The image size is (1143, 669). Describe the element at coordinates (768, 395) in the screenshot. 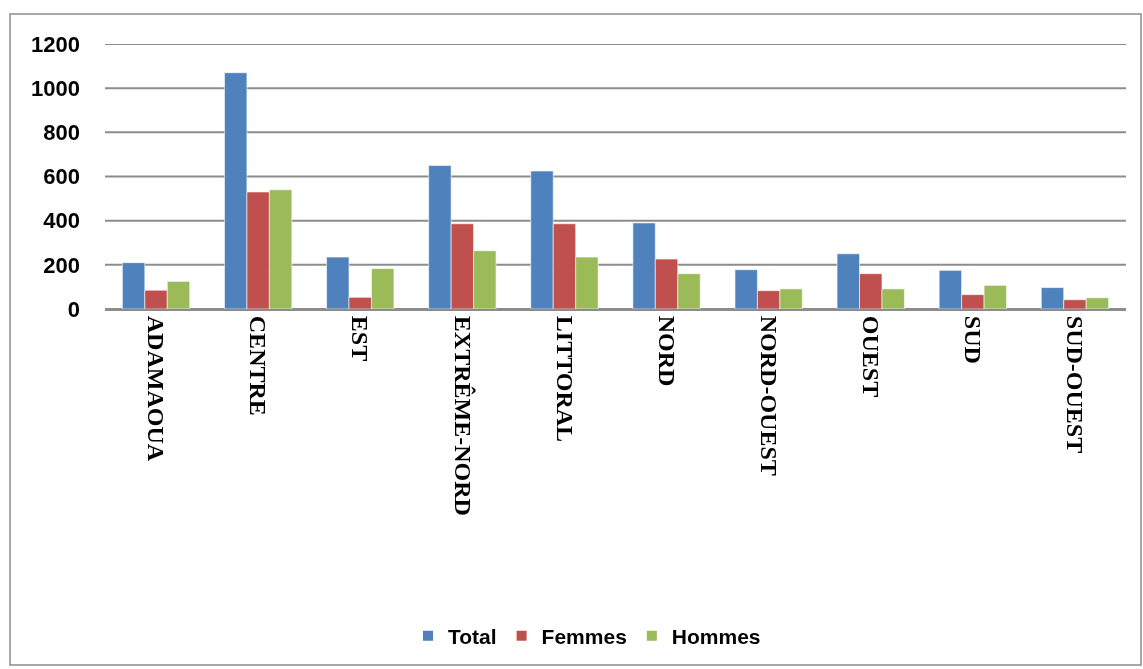

I see `x-tick-label: NORD-OUEST` at that location.